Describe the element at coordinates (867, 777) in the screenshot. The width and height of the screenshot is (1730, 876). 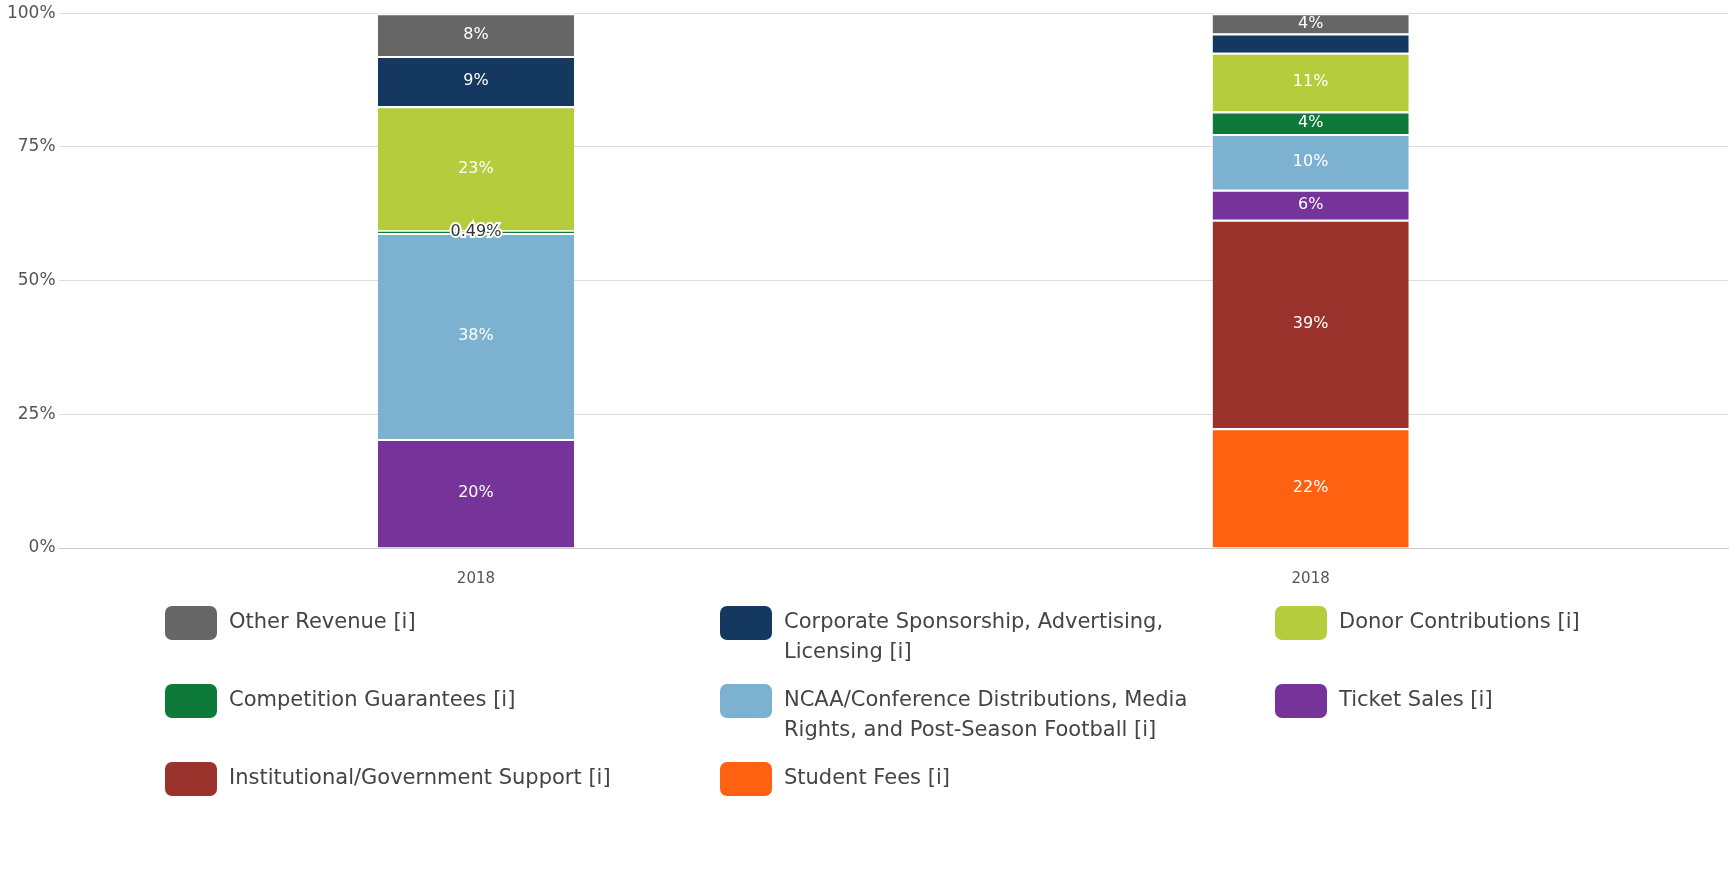
I see `legend-label: Student Fees [i]` at that location.